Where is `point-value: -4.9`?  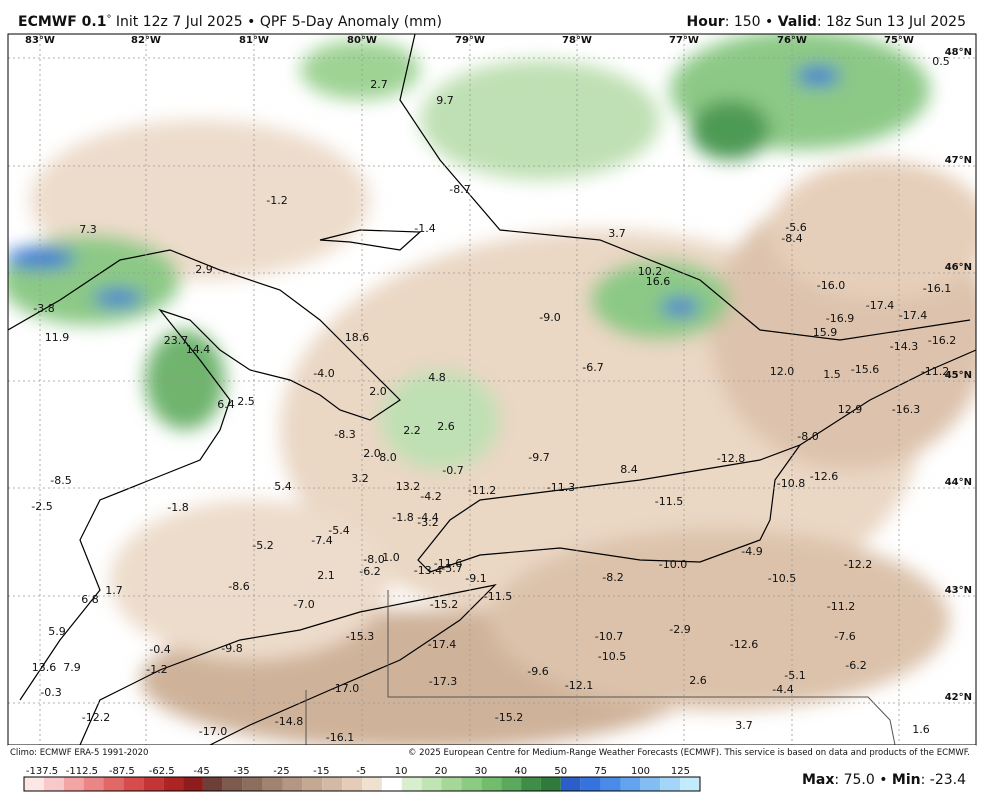 point-value: -4.9 is located at coordinates (751, 551).